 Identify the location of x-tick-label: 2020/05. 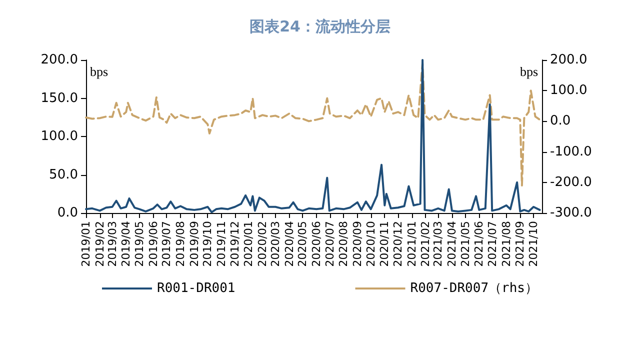
(303, 244).